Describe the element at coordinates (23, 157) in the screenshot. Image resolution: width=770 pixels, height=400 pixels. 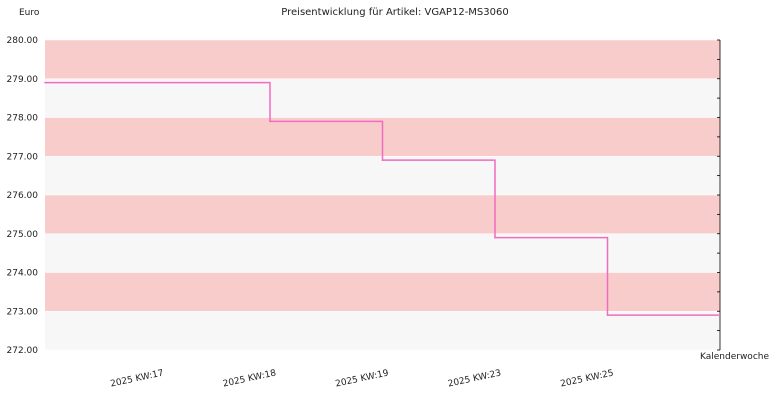
I see `y-tick-label: 277.00` at that location.